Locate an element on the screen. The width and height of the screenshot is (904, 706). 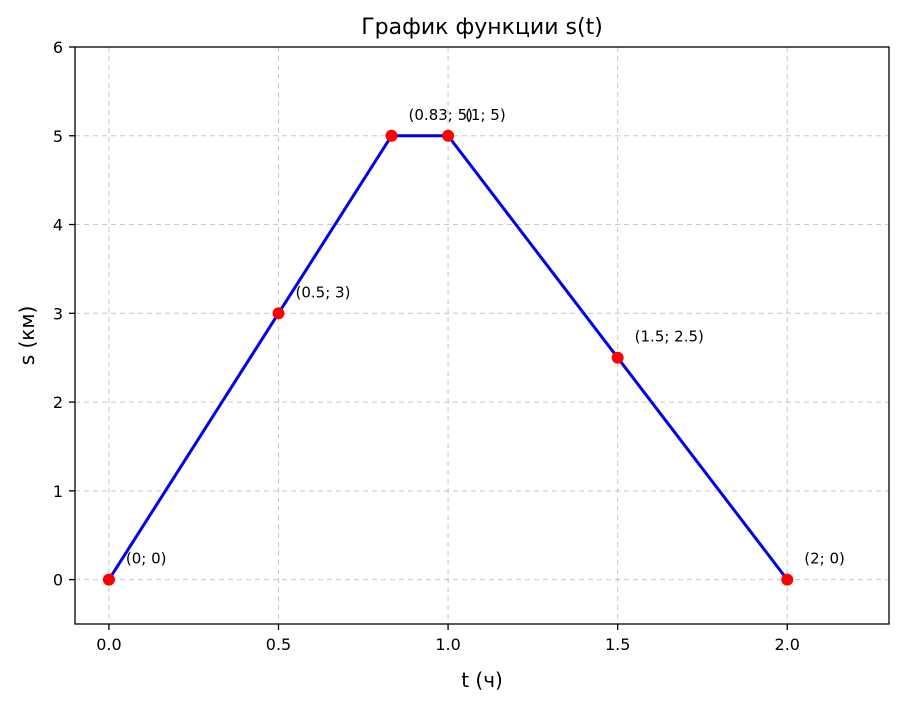
y-tick-label: 5 is located at coordinates (58, 136).